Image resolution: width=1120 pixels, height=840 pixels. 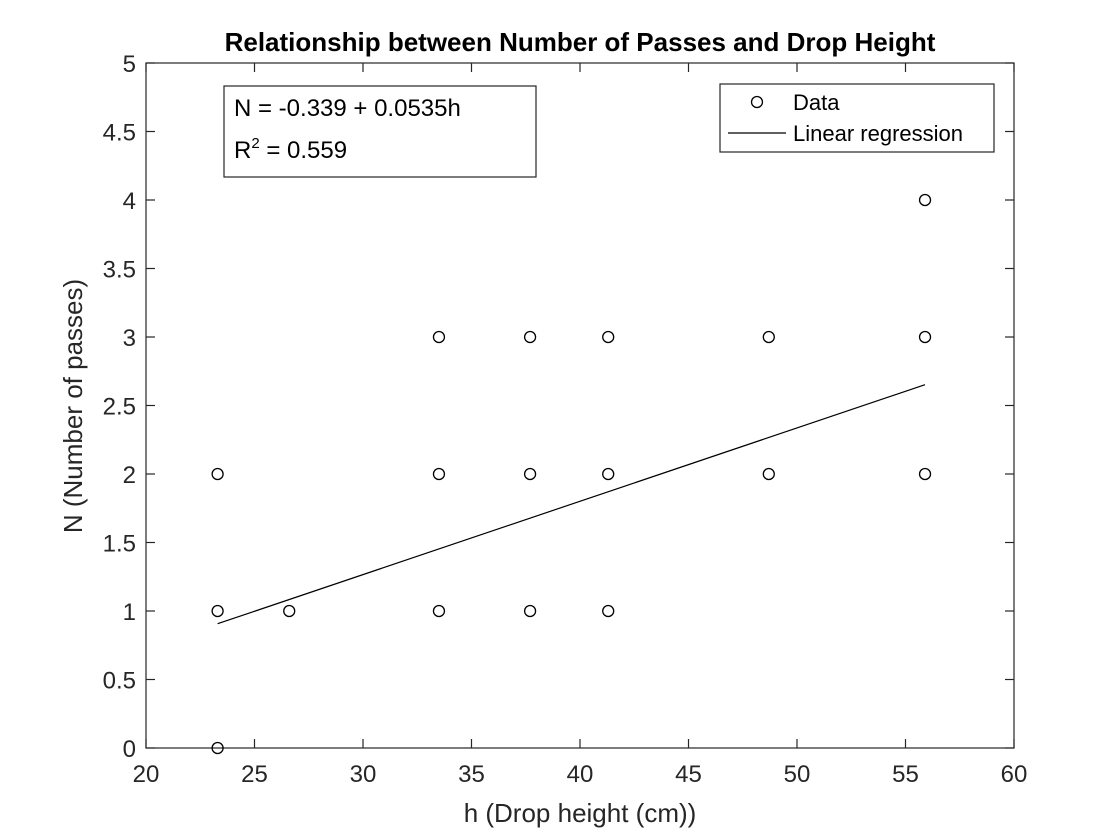 I want to click on r-squared-superscript: 2, so click(x=255, y=143).